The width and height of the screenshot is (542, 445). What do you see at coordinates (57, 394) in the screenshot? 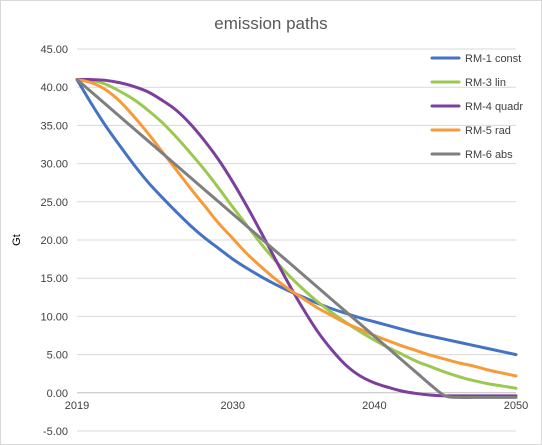
I see `y-tick-label-9: 0.00` at bounding box center [57, 394].